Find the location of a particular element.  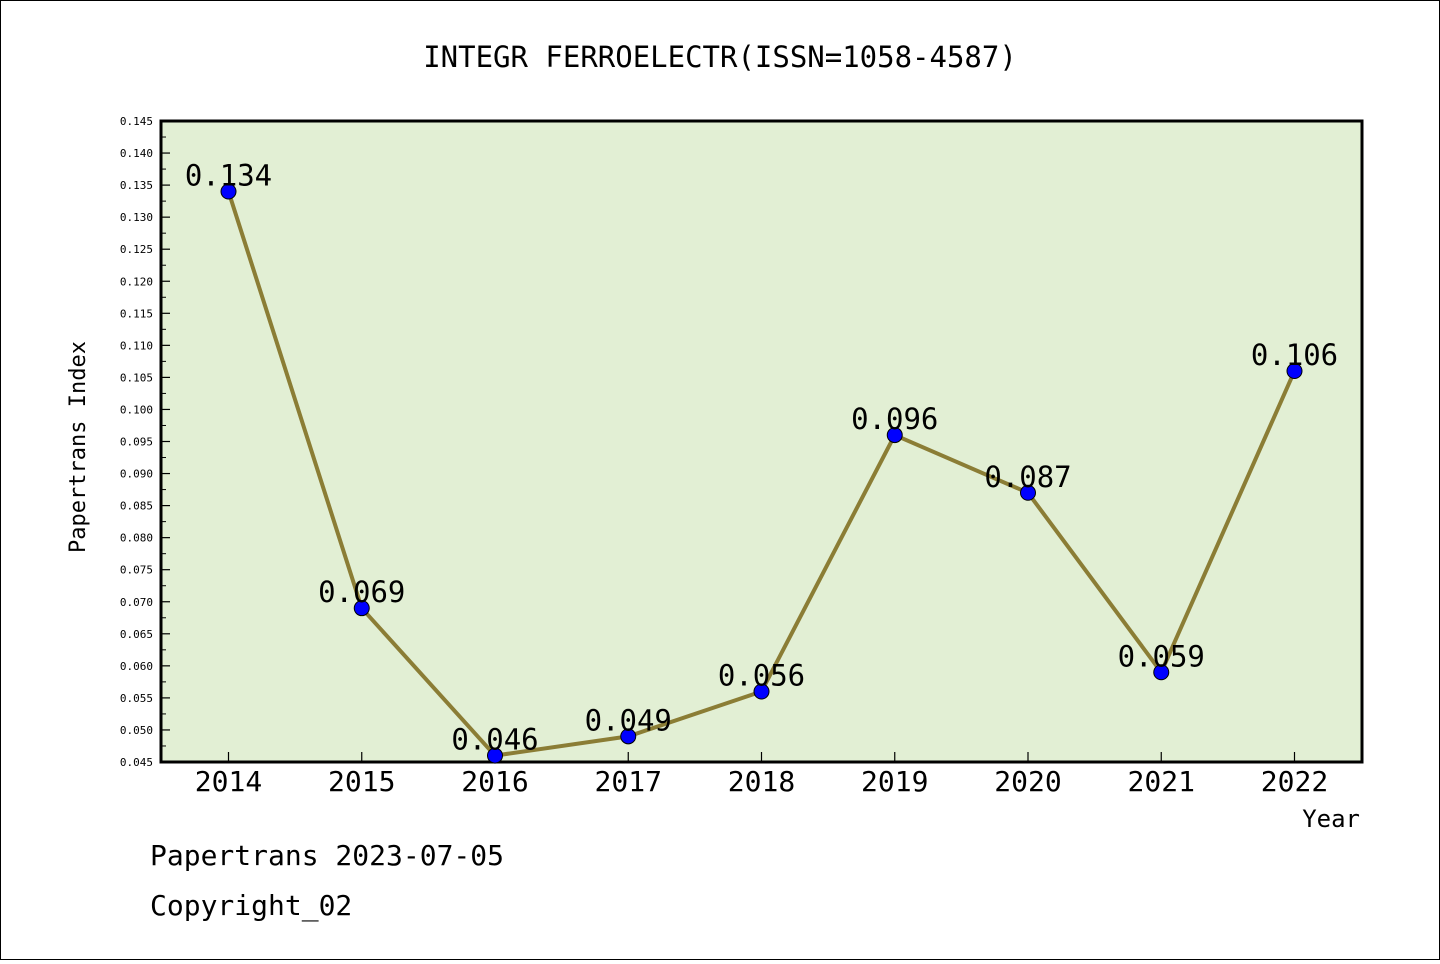

y-tick-label: 0.115 is located at coordinates (136, 313).